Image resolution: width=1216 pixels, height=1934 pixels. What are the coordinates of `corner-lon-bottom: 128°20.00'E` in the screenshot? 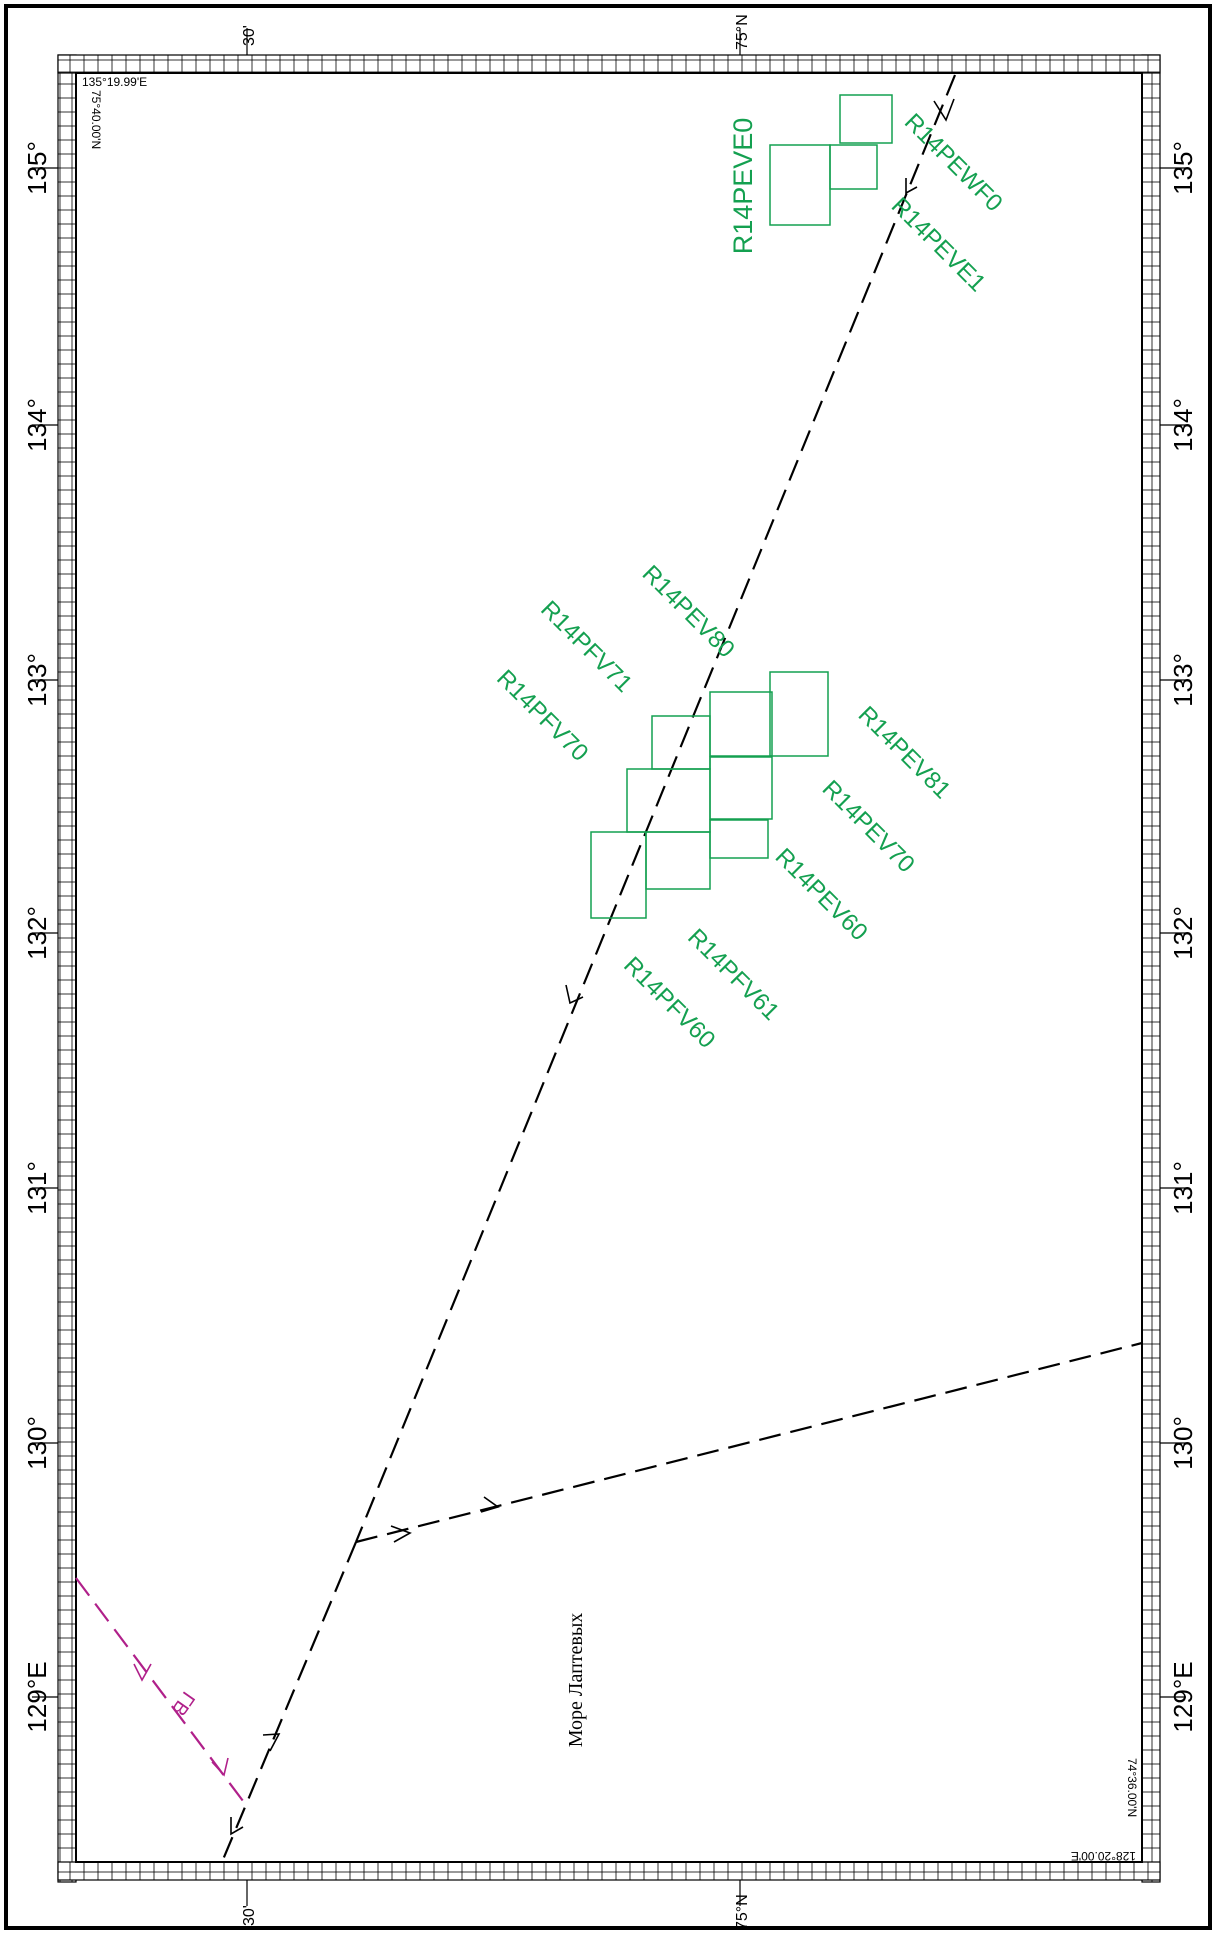 It's located at (1103, 1856).